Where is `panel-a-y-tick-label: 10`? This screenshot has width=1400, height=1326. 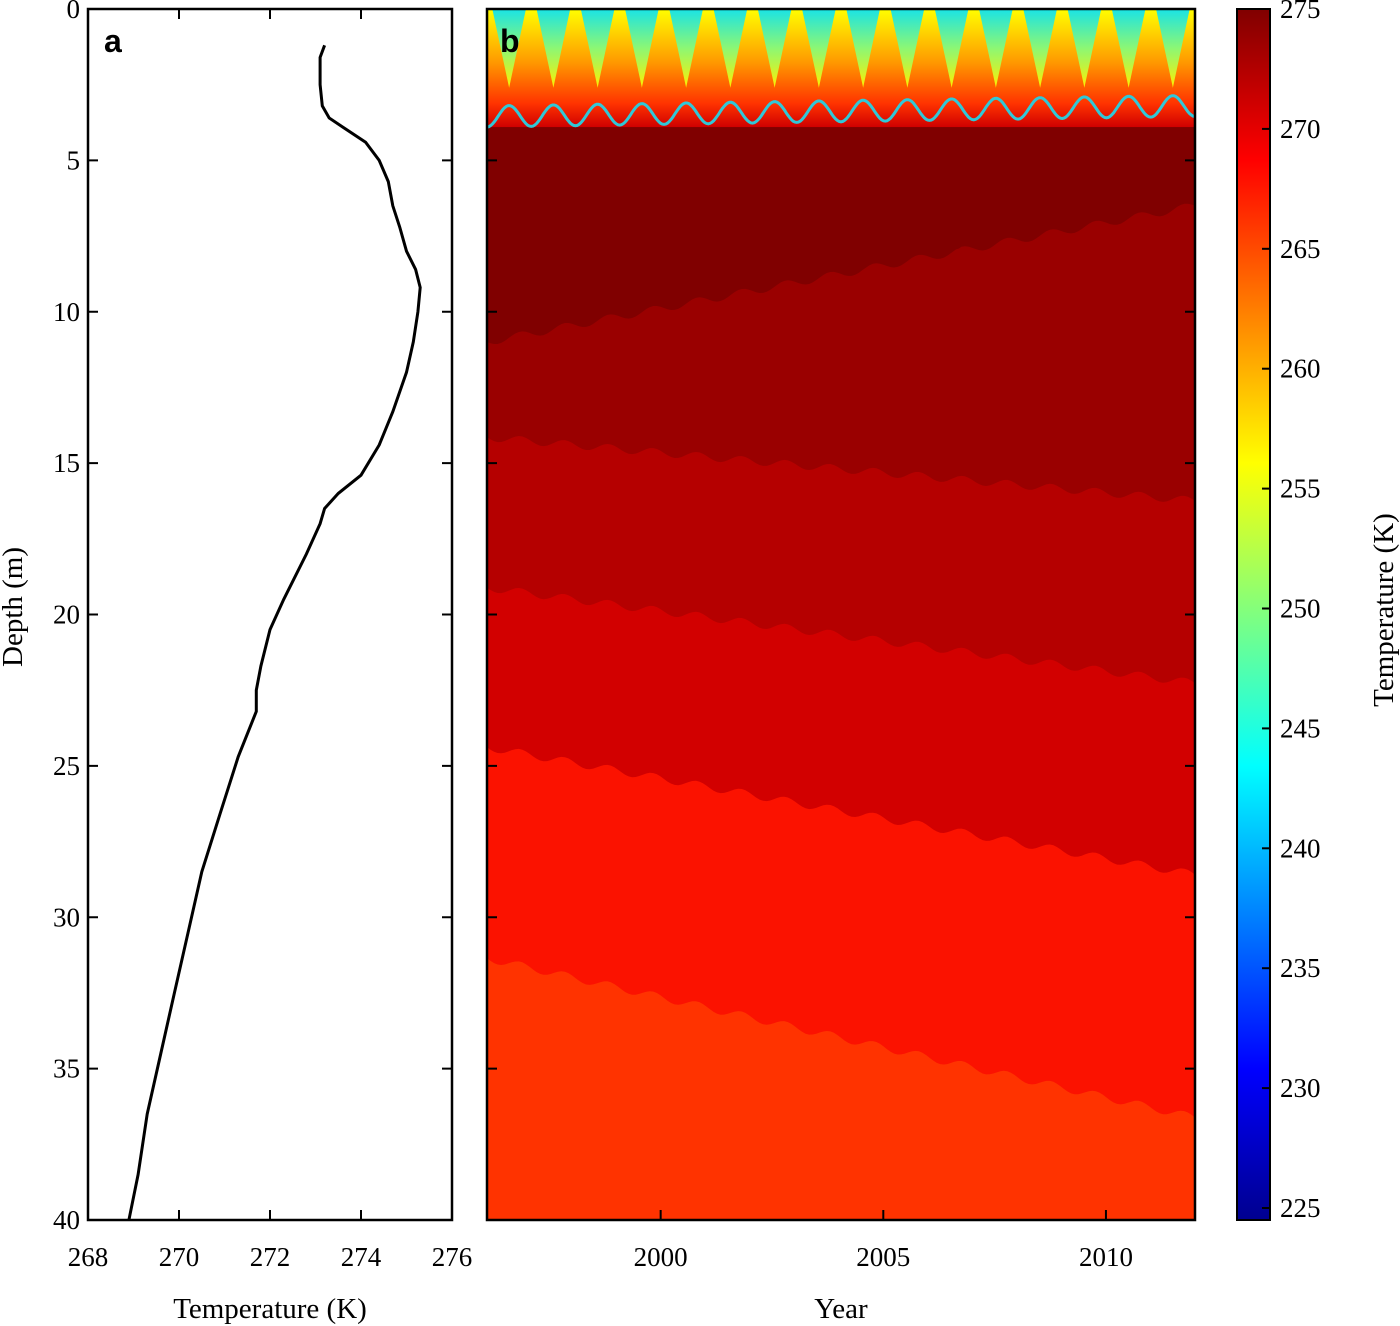 panel-a-y-tick-label: 10 is located at coordinates (66, 312).